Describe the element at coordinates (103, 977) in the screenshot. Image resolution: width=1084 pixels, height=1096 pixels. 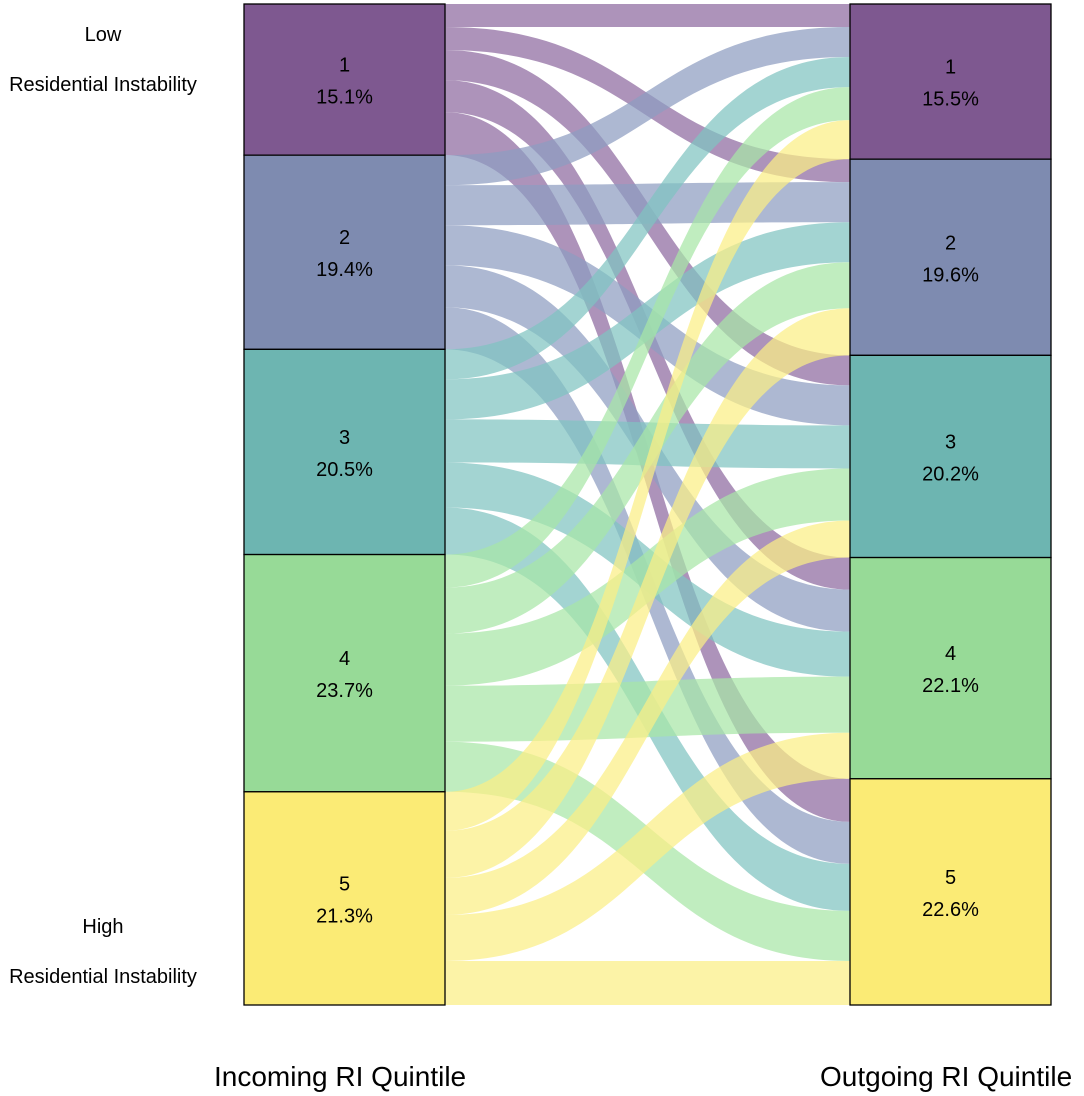
I see `high-instability-label: Residential Instability` at that location.